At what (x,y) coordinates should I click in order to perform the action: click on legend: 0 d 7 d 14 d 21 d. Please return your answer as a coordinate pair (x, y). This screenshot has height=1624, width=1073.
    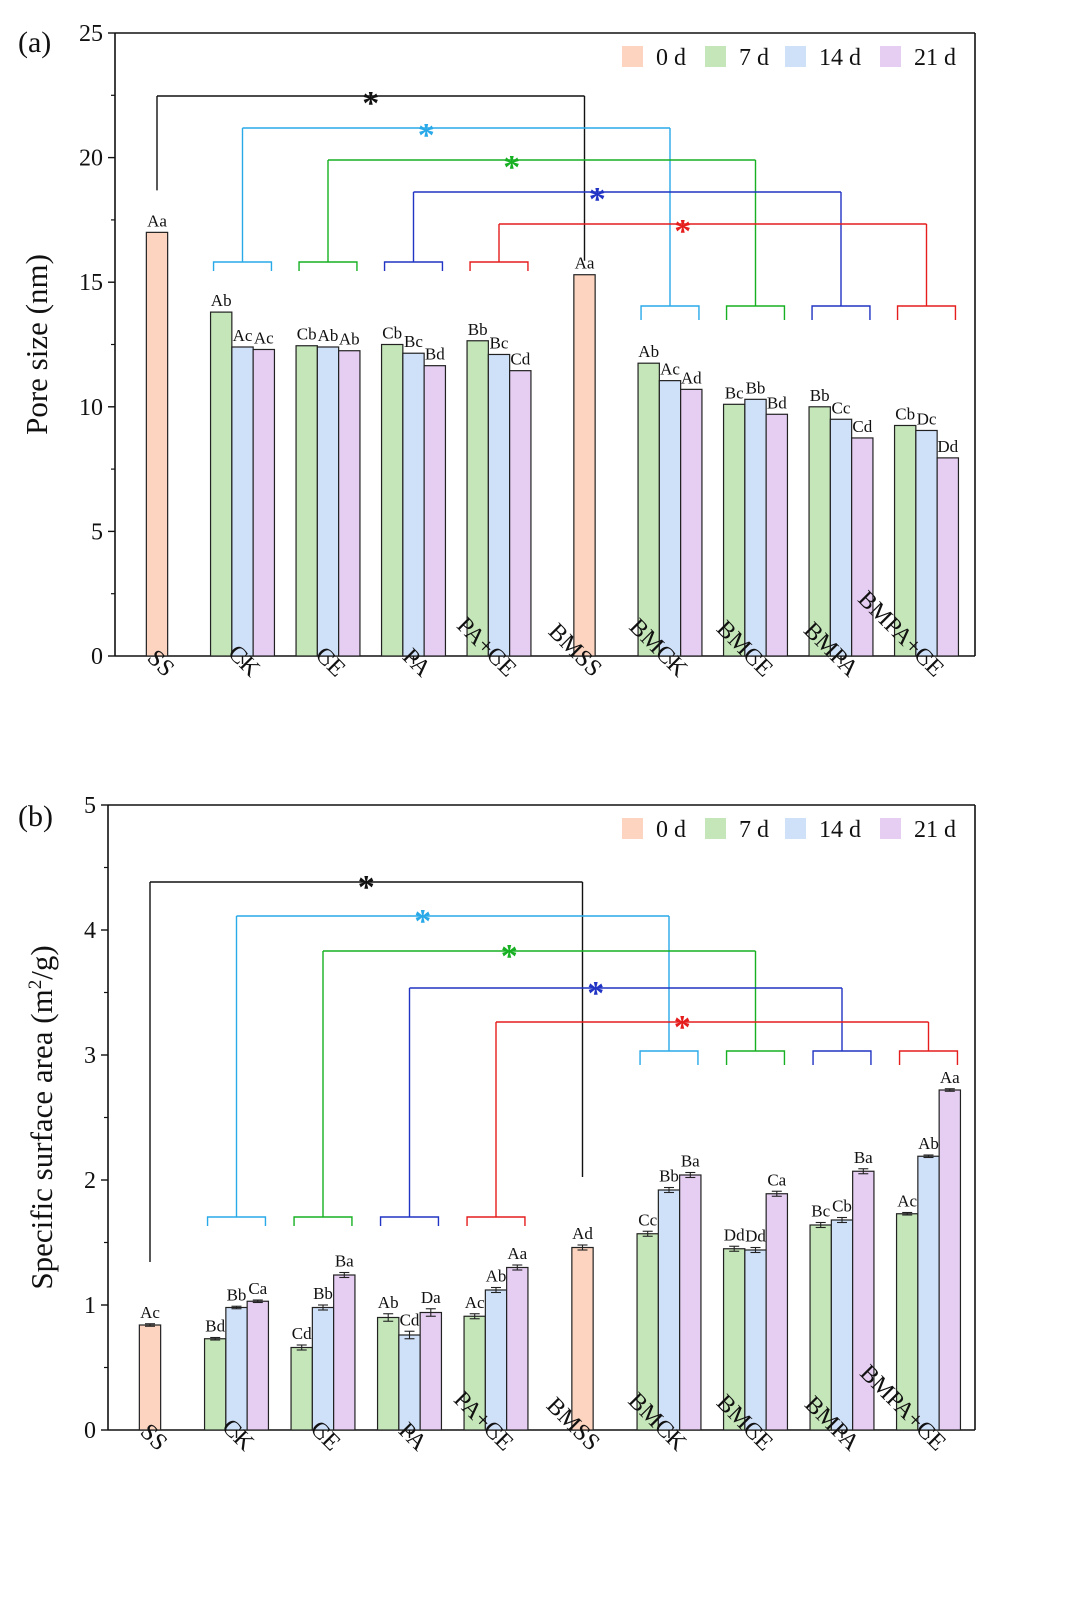
    Looking at the image, I should click on (789, 58).